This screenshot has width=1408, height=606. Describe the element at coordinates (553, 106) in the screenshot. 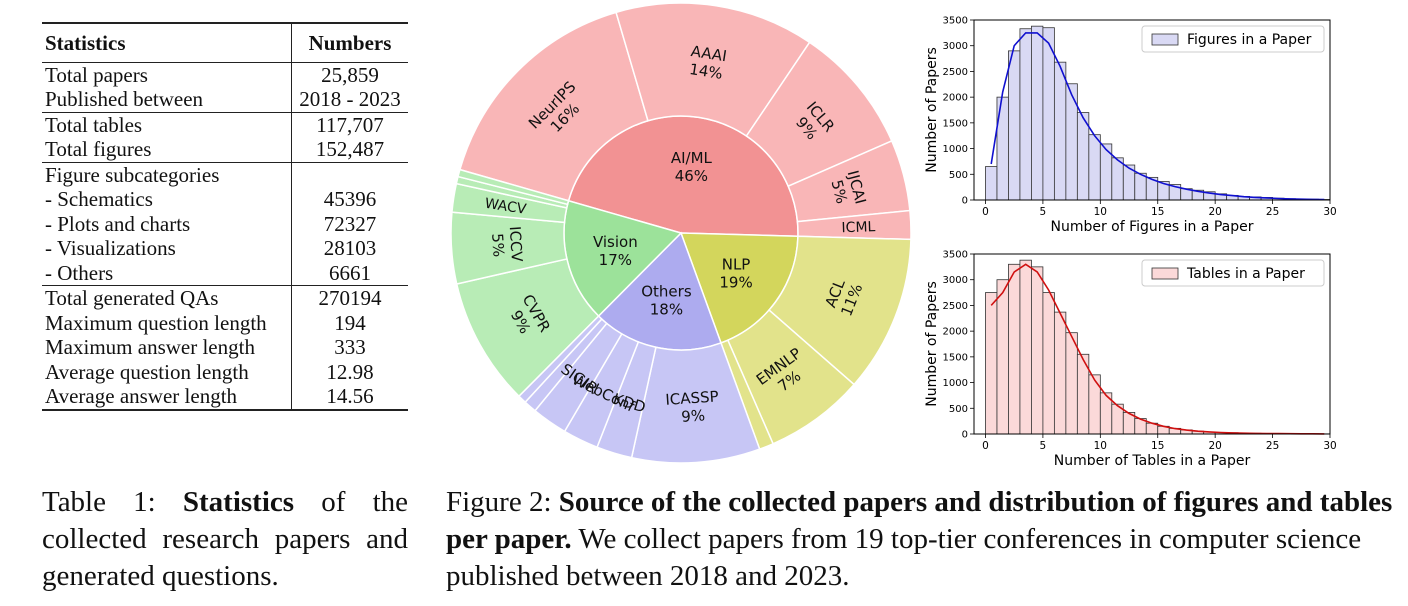

I see `sunburst-outer-neurips` at that location.